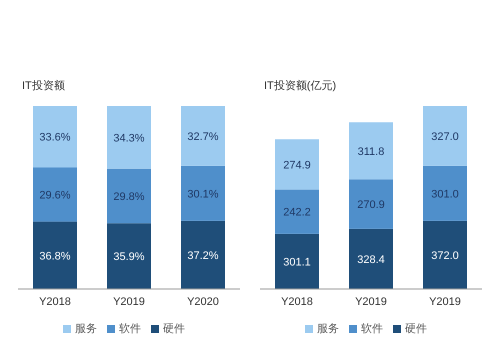 The height and width of the screenshot is (362, 500). I want to click on data-label: 33.6%, so click(55, 138).